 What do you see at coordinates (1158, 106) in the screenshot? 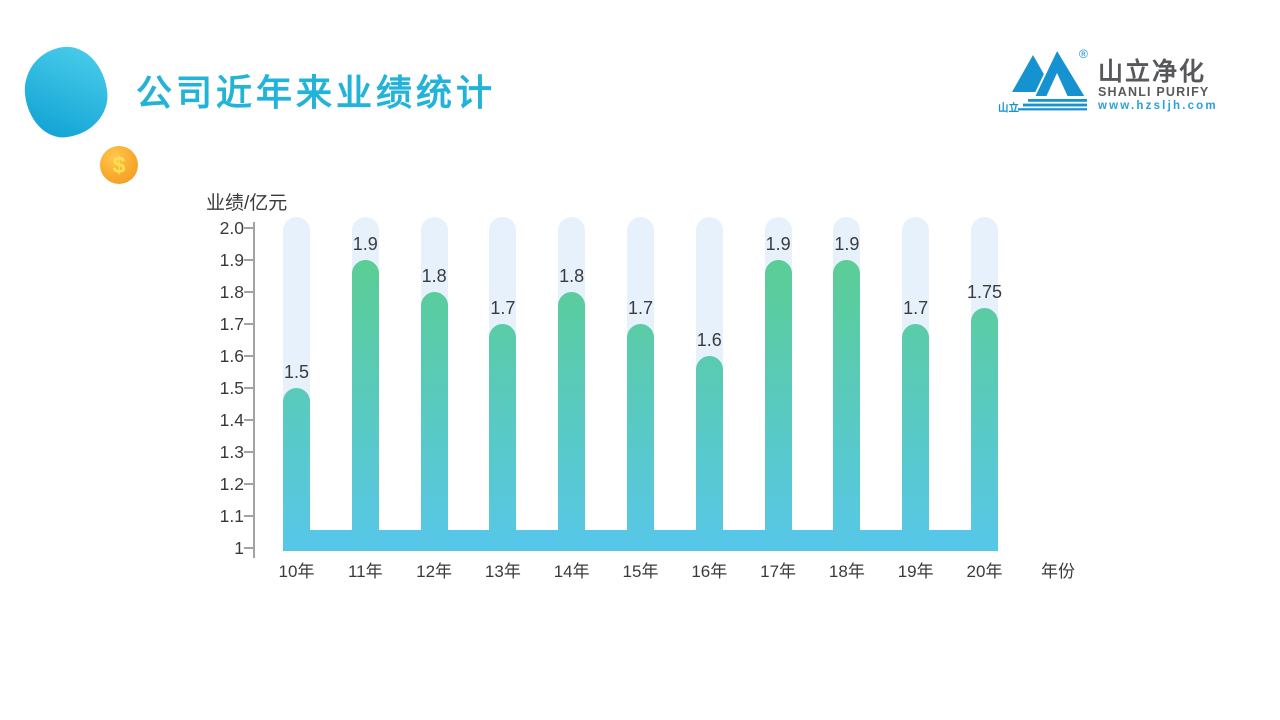
I see `logo-website: www.hzsljh.com` at bounding box center [1158, 106].